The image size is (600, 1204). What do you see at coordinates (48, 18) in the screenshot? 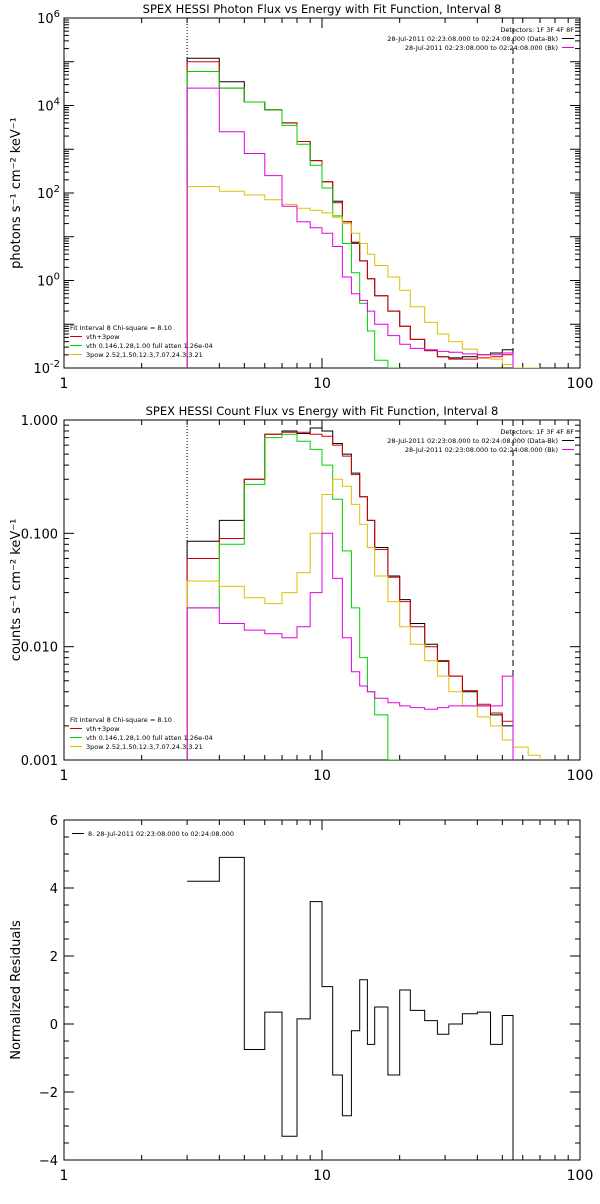
I see `y-tick-label: 10⁶` at bounding box center [48, 18].